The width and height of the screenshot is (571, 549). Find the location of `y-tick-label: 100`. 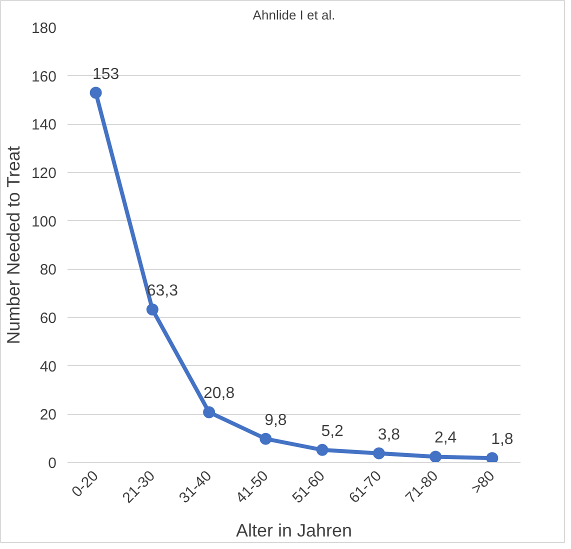

y-tick-label: 100 is located at coordinates (44, 221).